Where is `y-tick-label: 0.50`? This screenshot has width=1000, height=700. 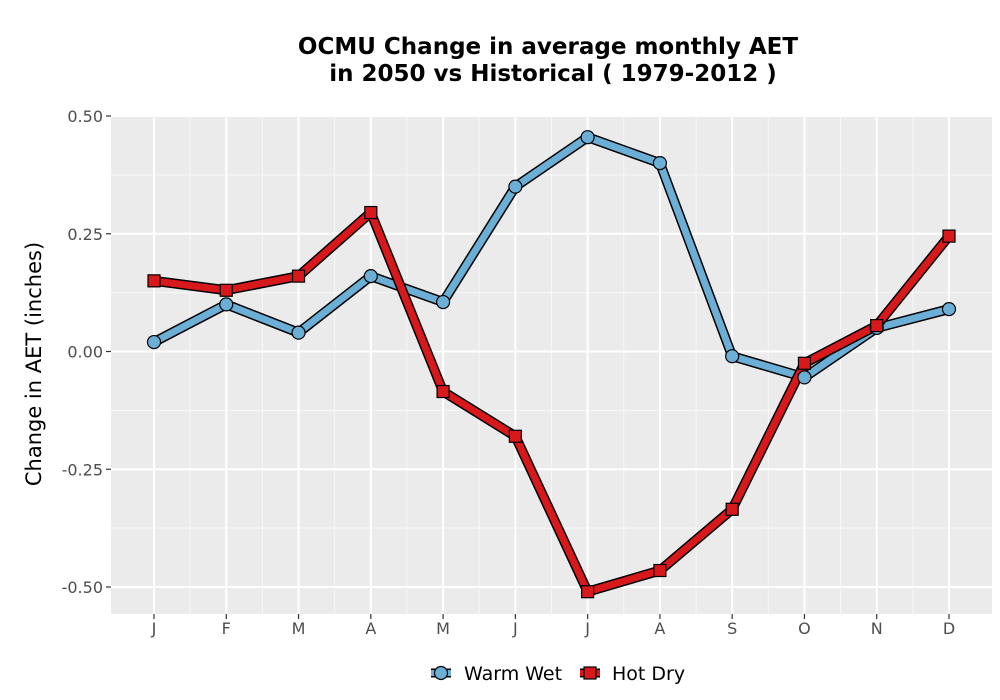 y-tick-label: 0.50 is located at coordinates (85, 116).